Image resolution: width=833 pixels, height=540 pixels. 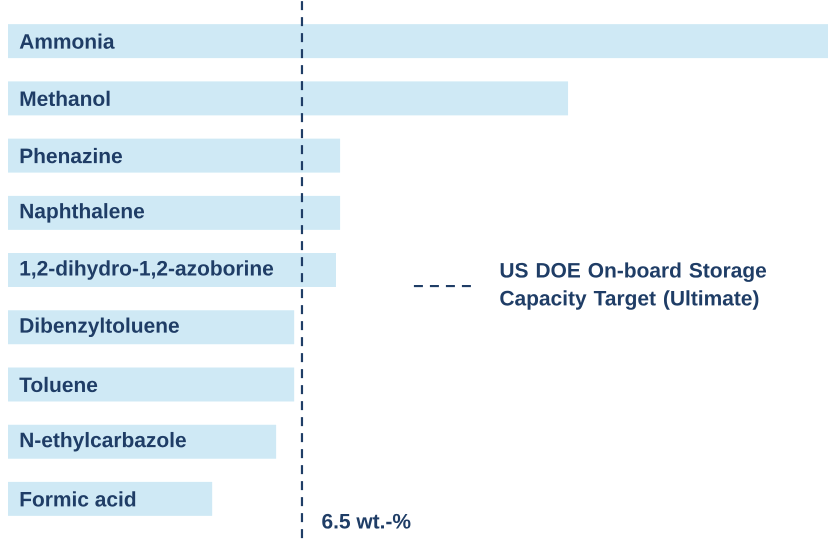 I want to click on ref-line-label: US DOE On-board Storage Capacity Target (Ultimate), so click(x=633, y=286).